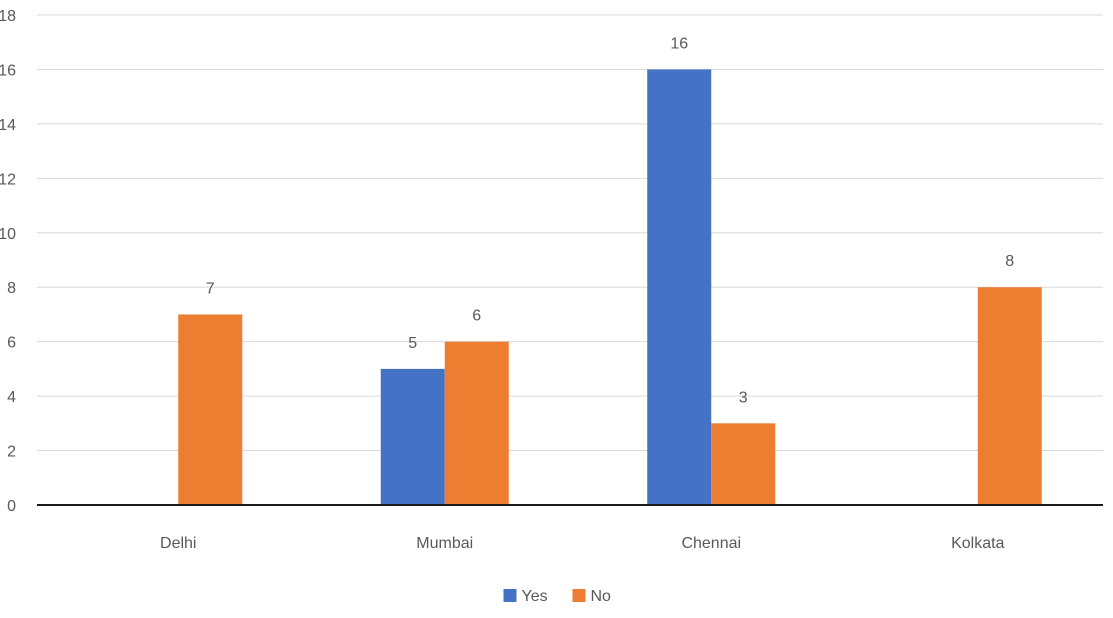  I want to click on y-tick-label: 4, so click(11, 397).